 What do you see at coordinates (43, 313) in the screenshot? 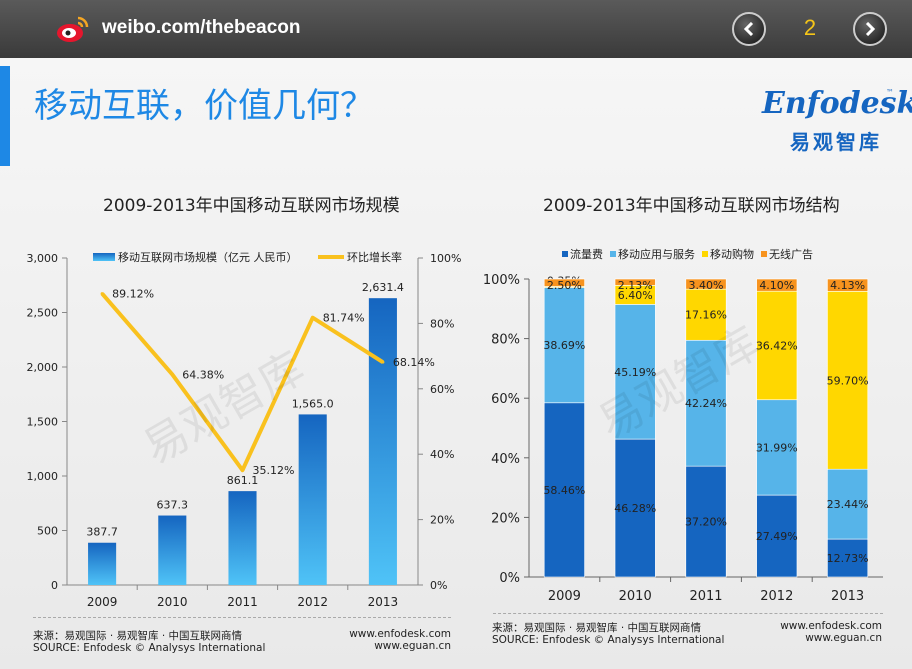
I see `chart1-left-tick-label: 2,500` at bounding box center [43, 313].